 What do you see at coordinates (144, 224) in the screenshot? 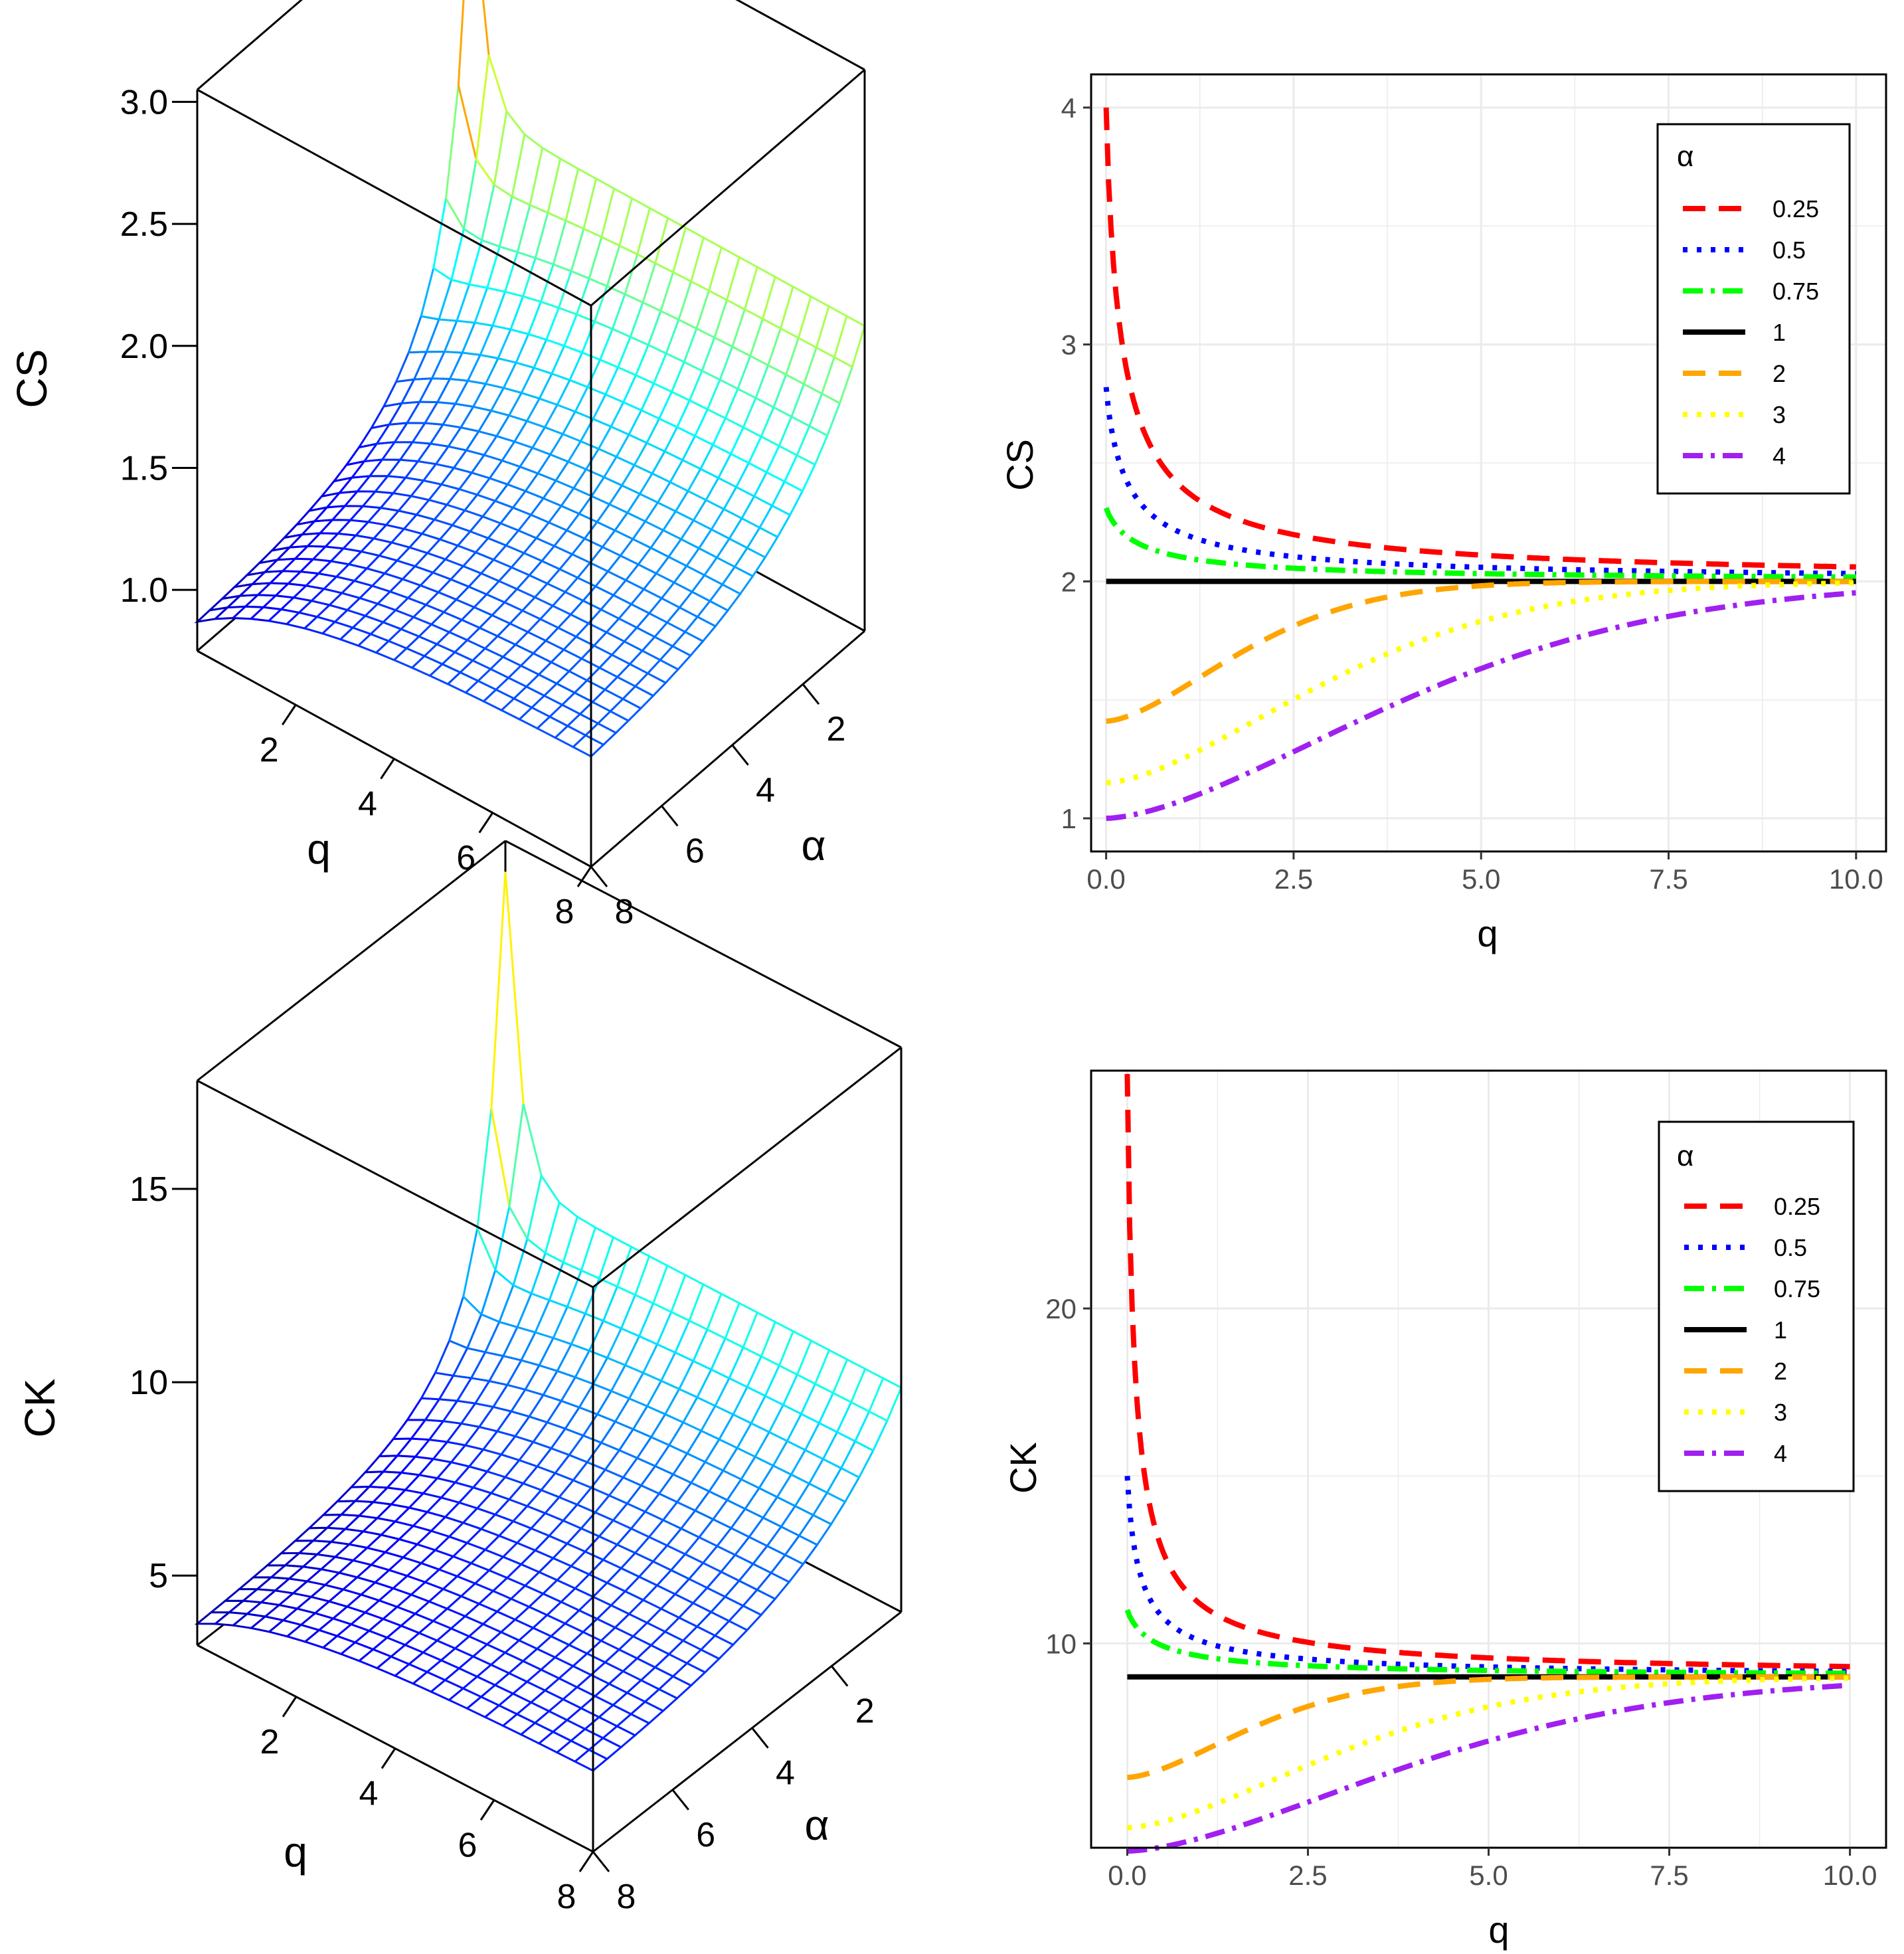
I see `z-tick-label: 2.5` at bounding box center [144, 224].